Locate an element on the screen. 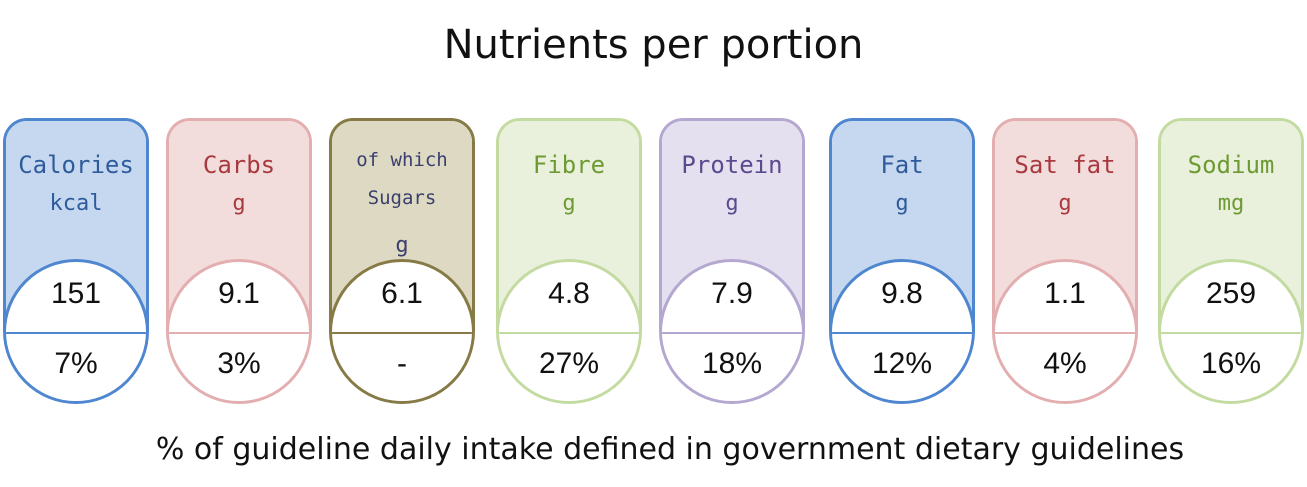  daily-intake-percent: 27% is located at coordinates (569, 363).